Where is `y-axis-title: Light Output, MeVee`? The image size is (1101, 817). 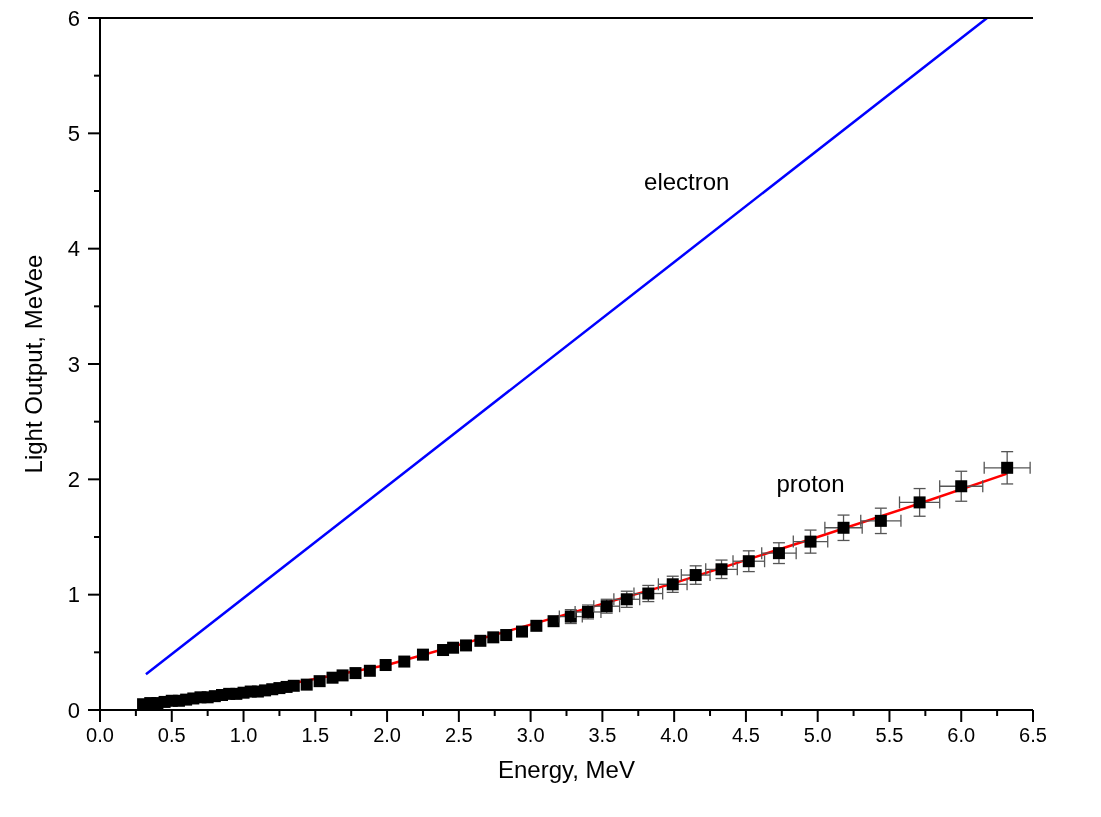
y-axis-title: Light Output, MeVee is located at coordinates (33, 364).